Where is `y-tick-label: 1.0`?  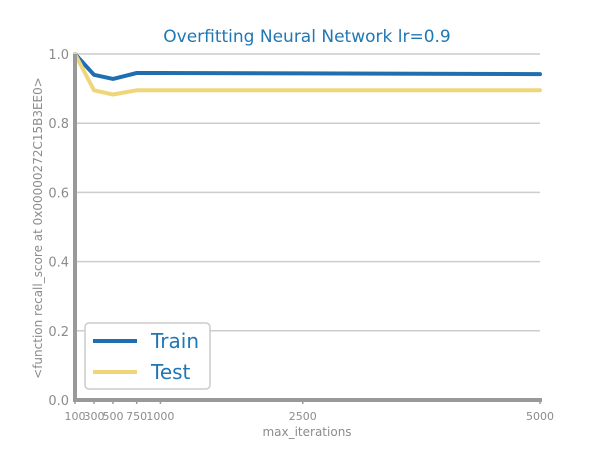
y-tick-label: 1.0 is located at coordinates (58, 55).